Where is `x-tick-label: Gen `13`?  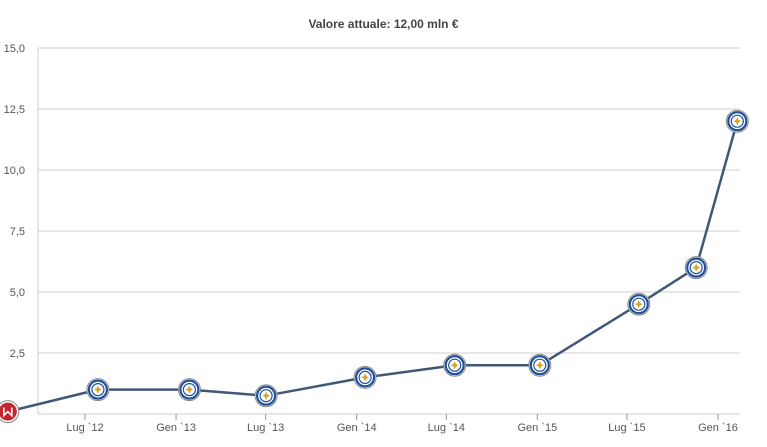
x-tick-label: Gen `13 is located at coordinates (176, 428).